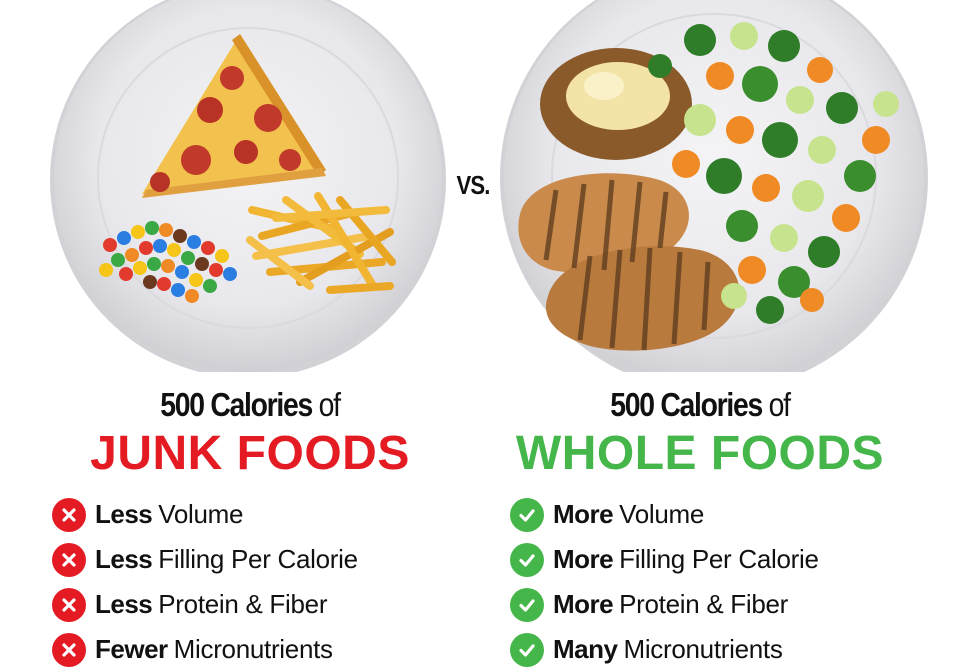  I want to click on junk-calories-strong: 500 Calories, so click(236, 404).